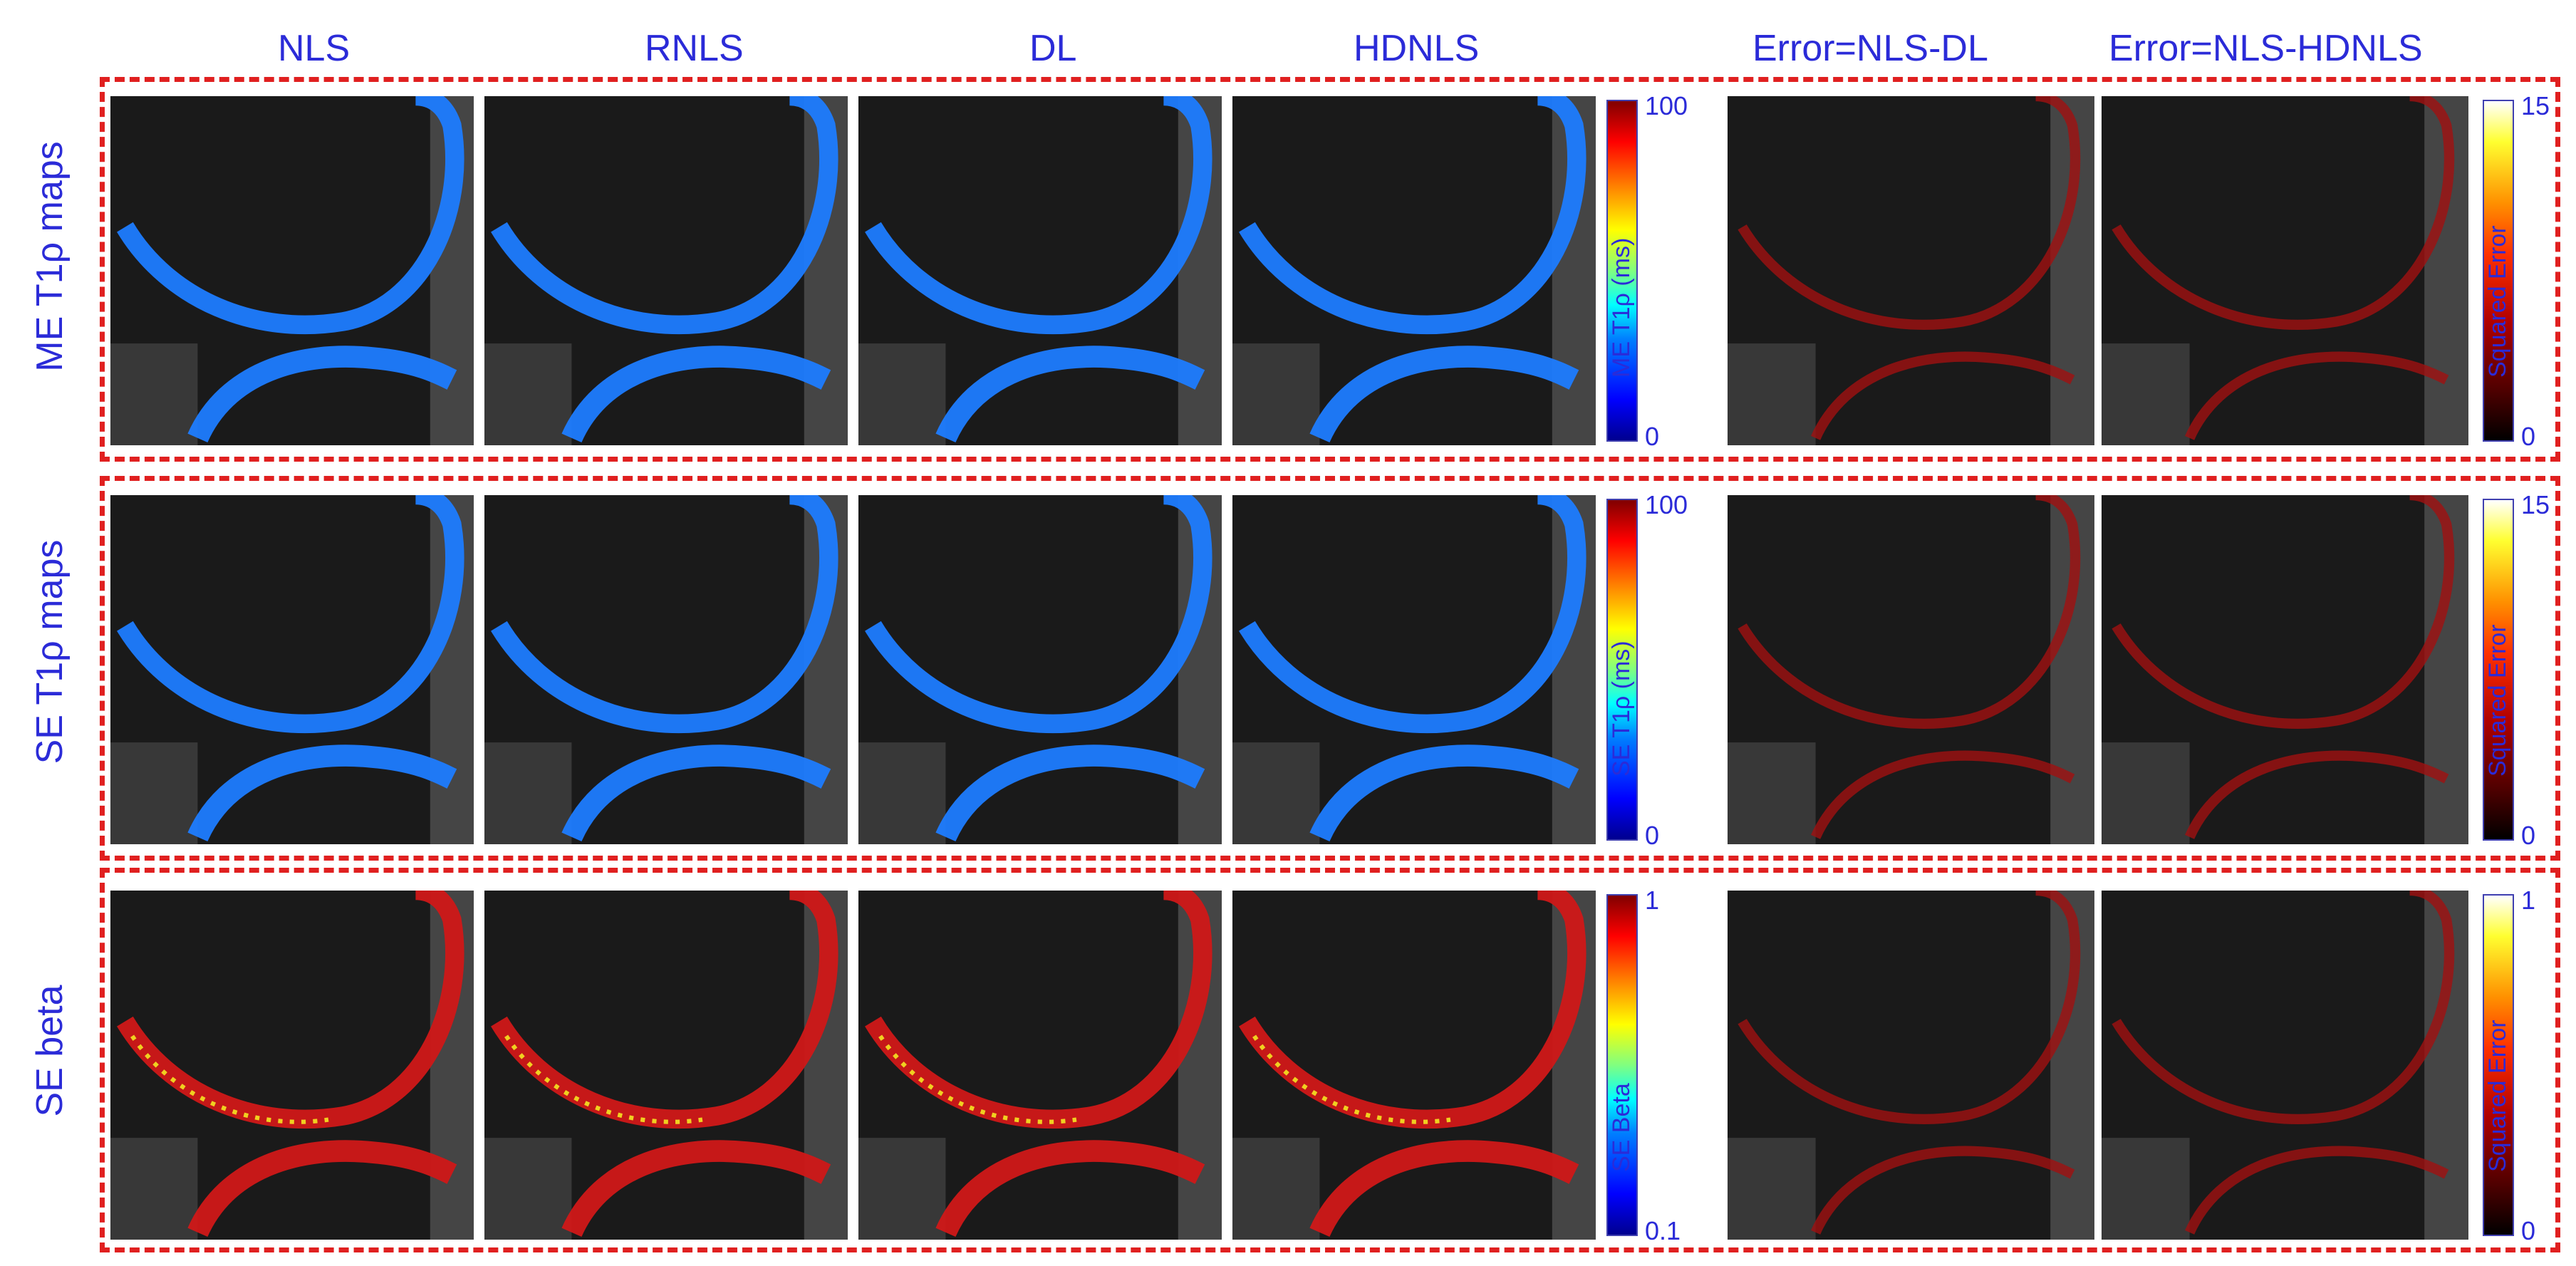 This screenshot has height=1266, width=2576. I want to click on row-label-se-t1rho: SE T1ρ maps, so click(50, 651).